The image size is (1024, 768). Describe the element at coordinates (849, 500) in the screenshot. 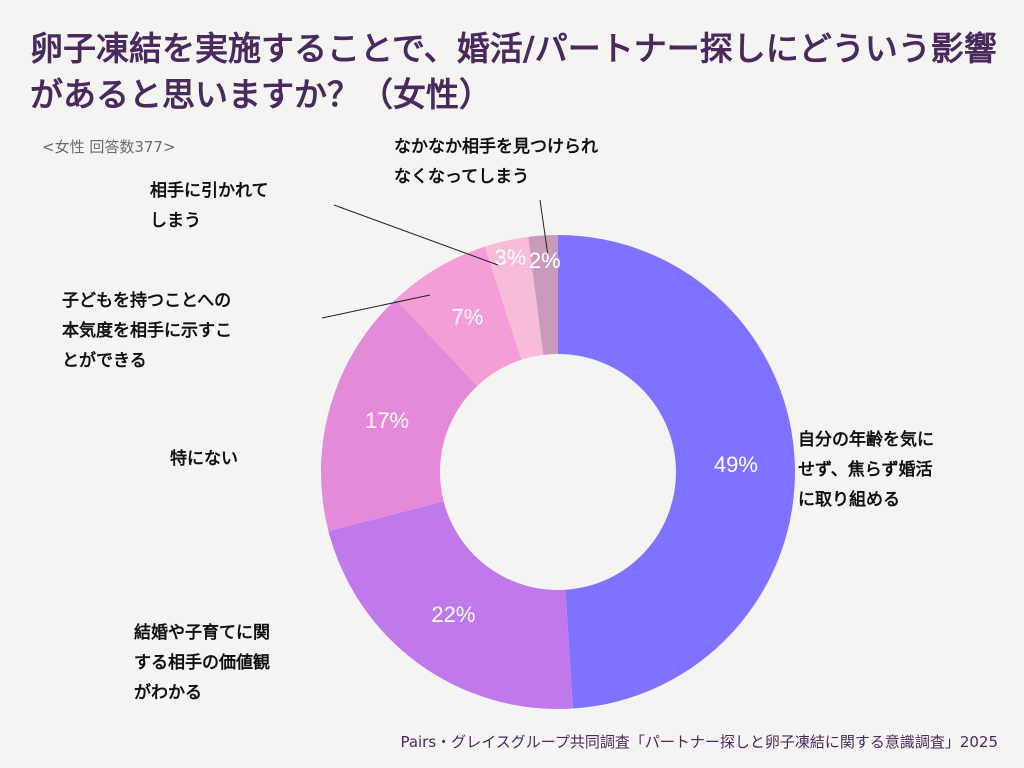

I see `label-line: に取り組める` at that location.